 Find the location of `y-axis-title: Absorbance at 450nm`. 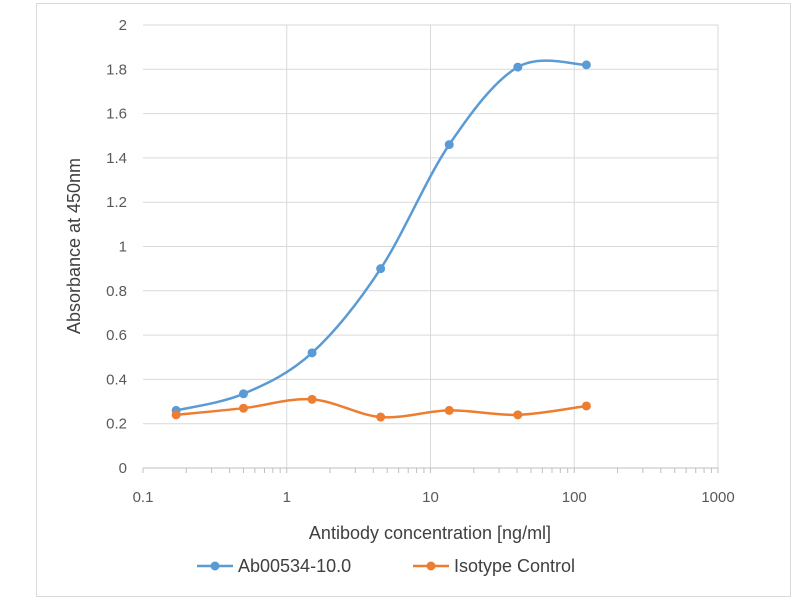

y-axis-title: Absorbance at 450nm is located at coordinates (74, 246).